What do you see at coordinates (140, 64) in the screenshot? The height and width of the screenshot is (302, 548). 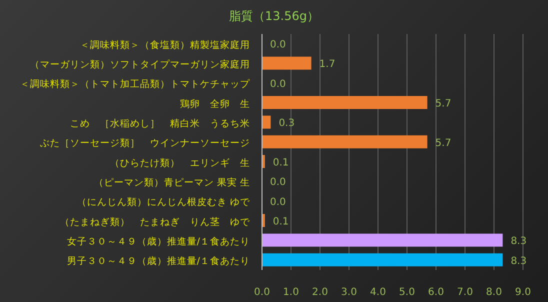 I see `y-tick-label: （マーガリン類）ソフトタイプマーガリン家庭用` at bounding box center [140, 64].